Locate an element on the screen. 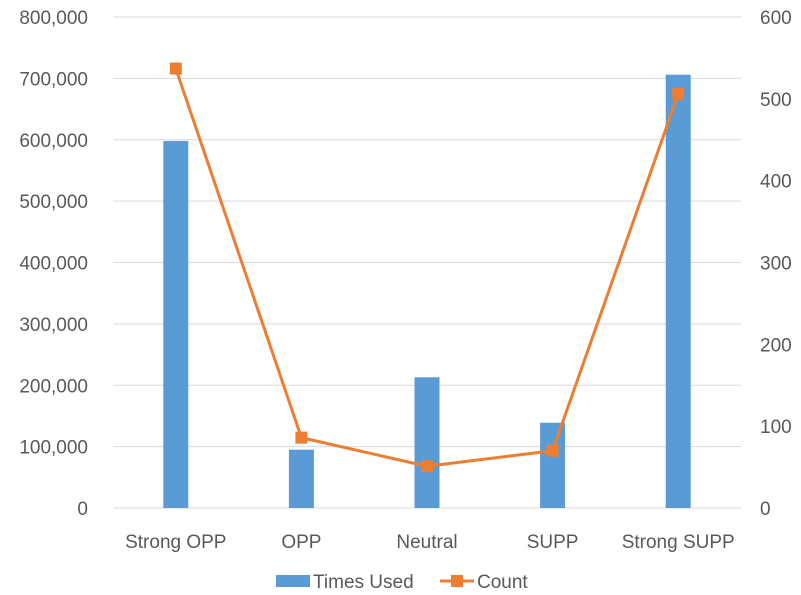 The image size is (801, 595). right-axis-tick-label: 300 is located at coordinates (776, 264).